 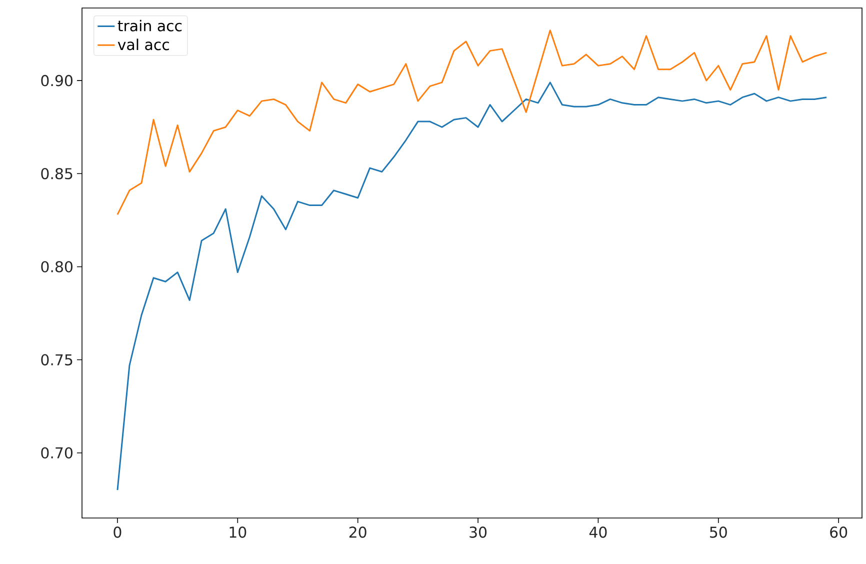 I want to click on legend-label: val acc, so click(x=143, y=44).